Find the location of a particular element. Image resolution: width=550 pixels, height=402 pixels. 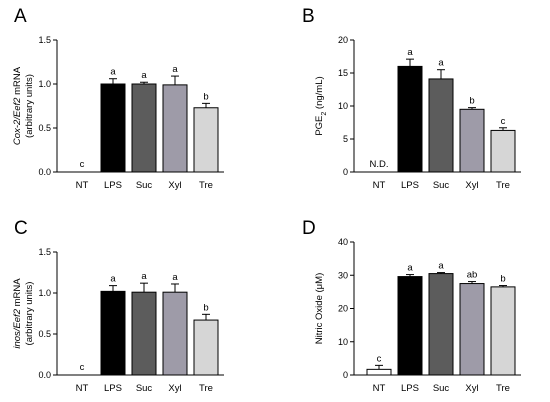

y-axis-title: inos/Eef2 mRNA is located at coordinates (17, 313).